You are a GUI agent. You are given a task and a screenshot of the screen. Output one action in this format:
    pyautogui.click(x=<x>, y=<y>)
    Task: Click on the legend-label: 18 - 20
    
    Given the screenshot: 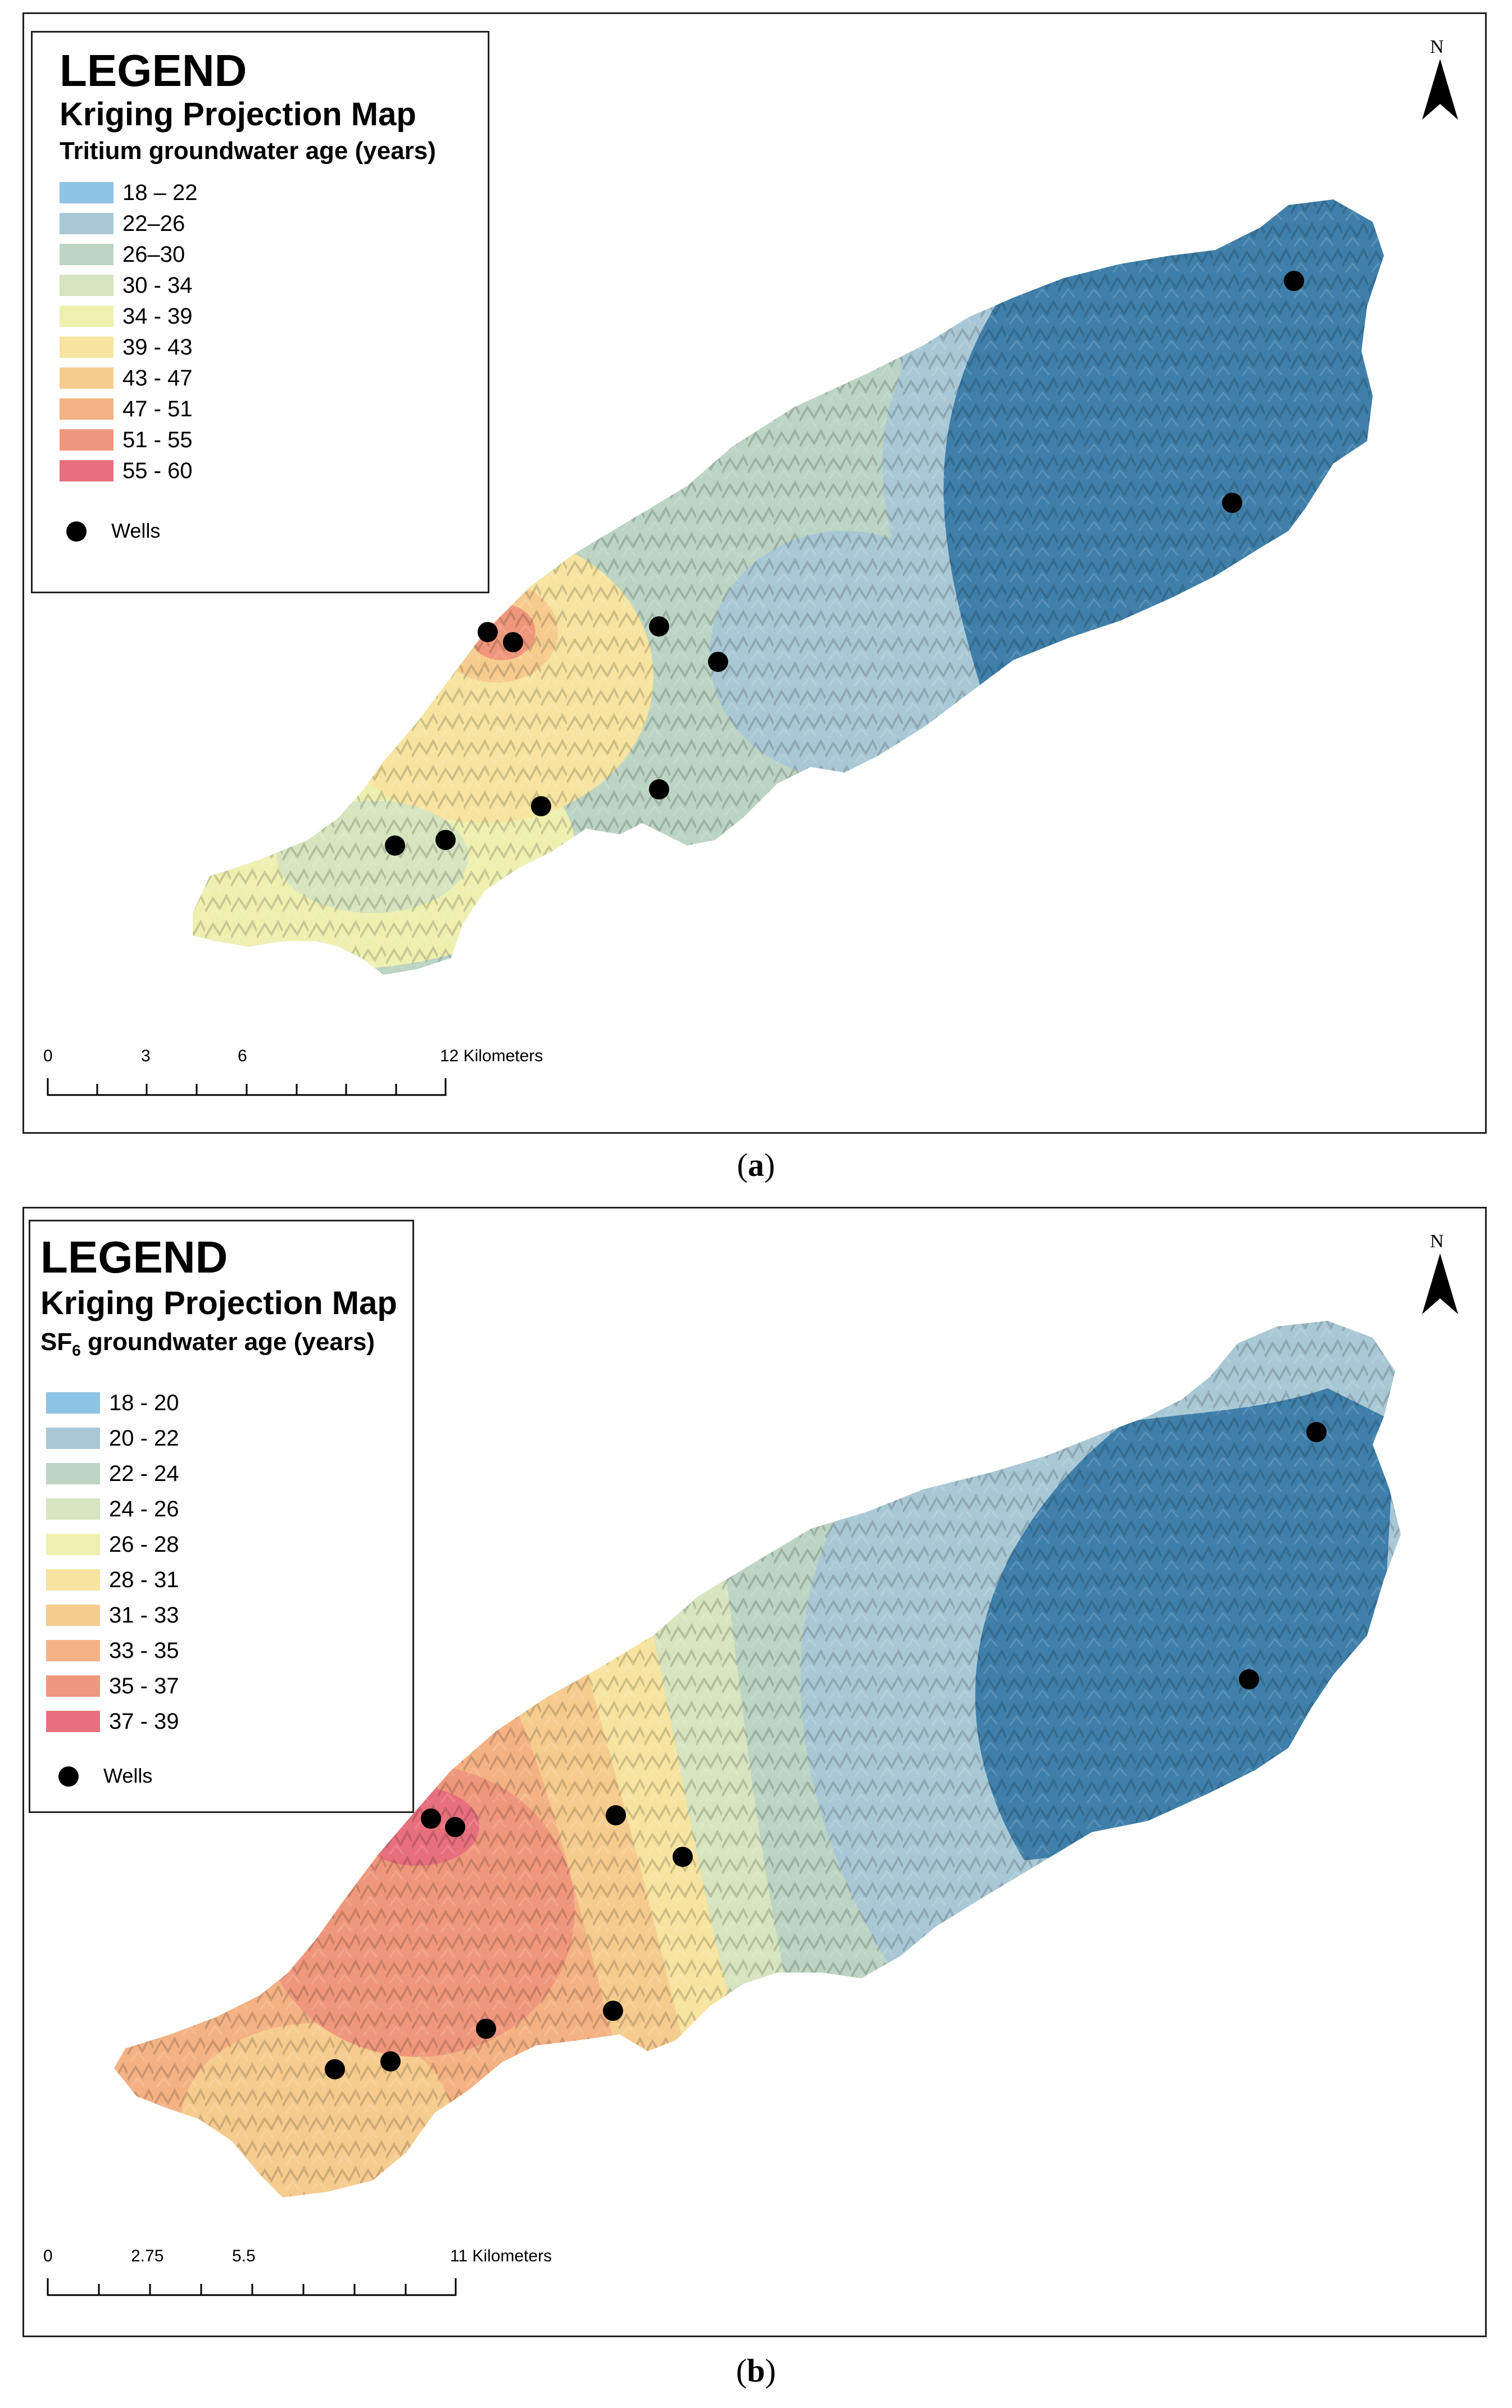 What is the action you would take?
    pyautogui.click(x=144, y=1403)
    